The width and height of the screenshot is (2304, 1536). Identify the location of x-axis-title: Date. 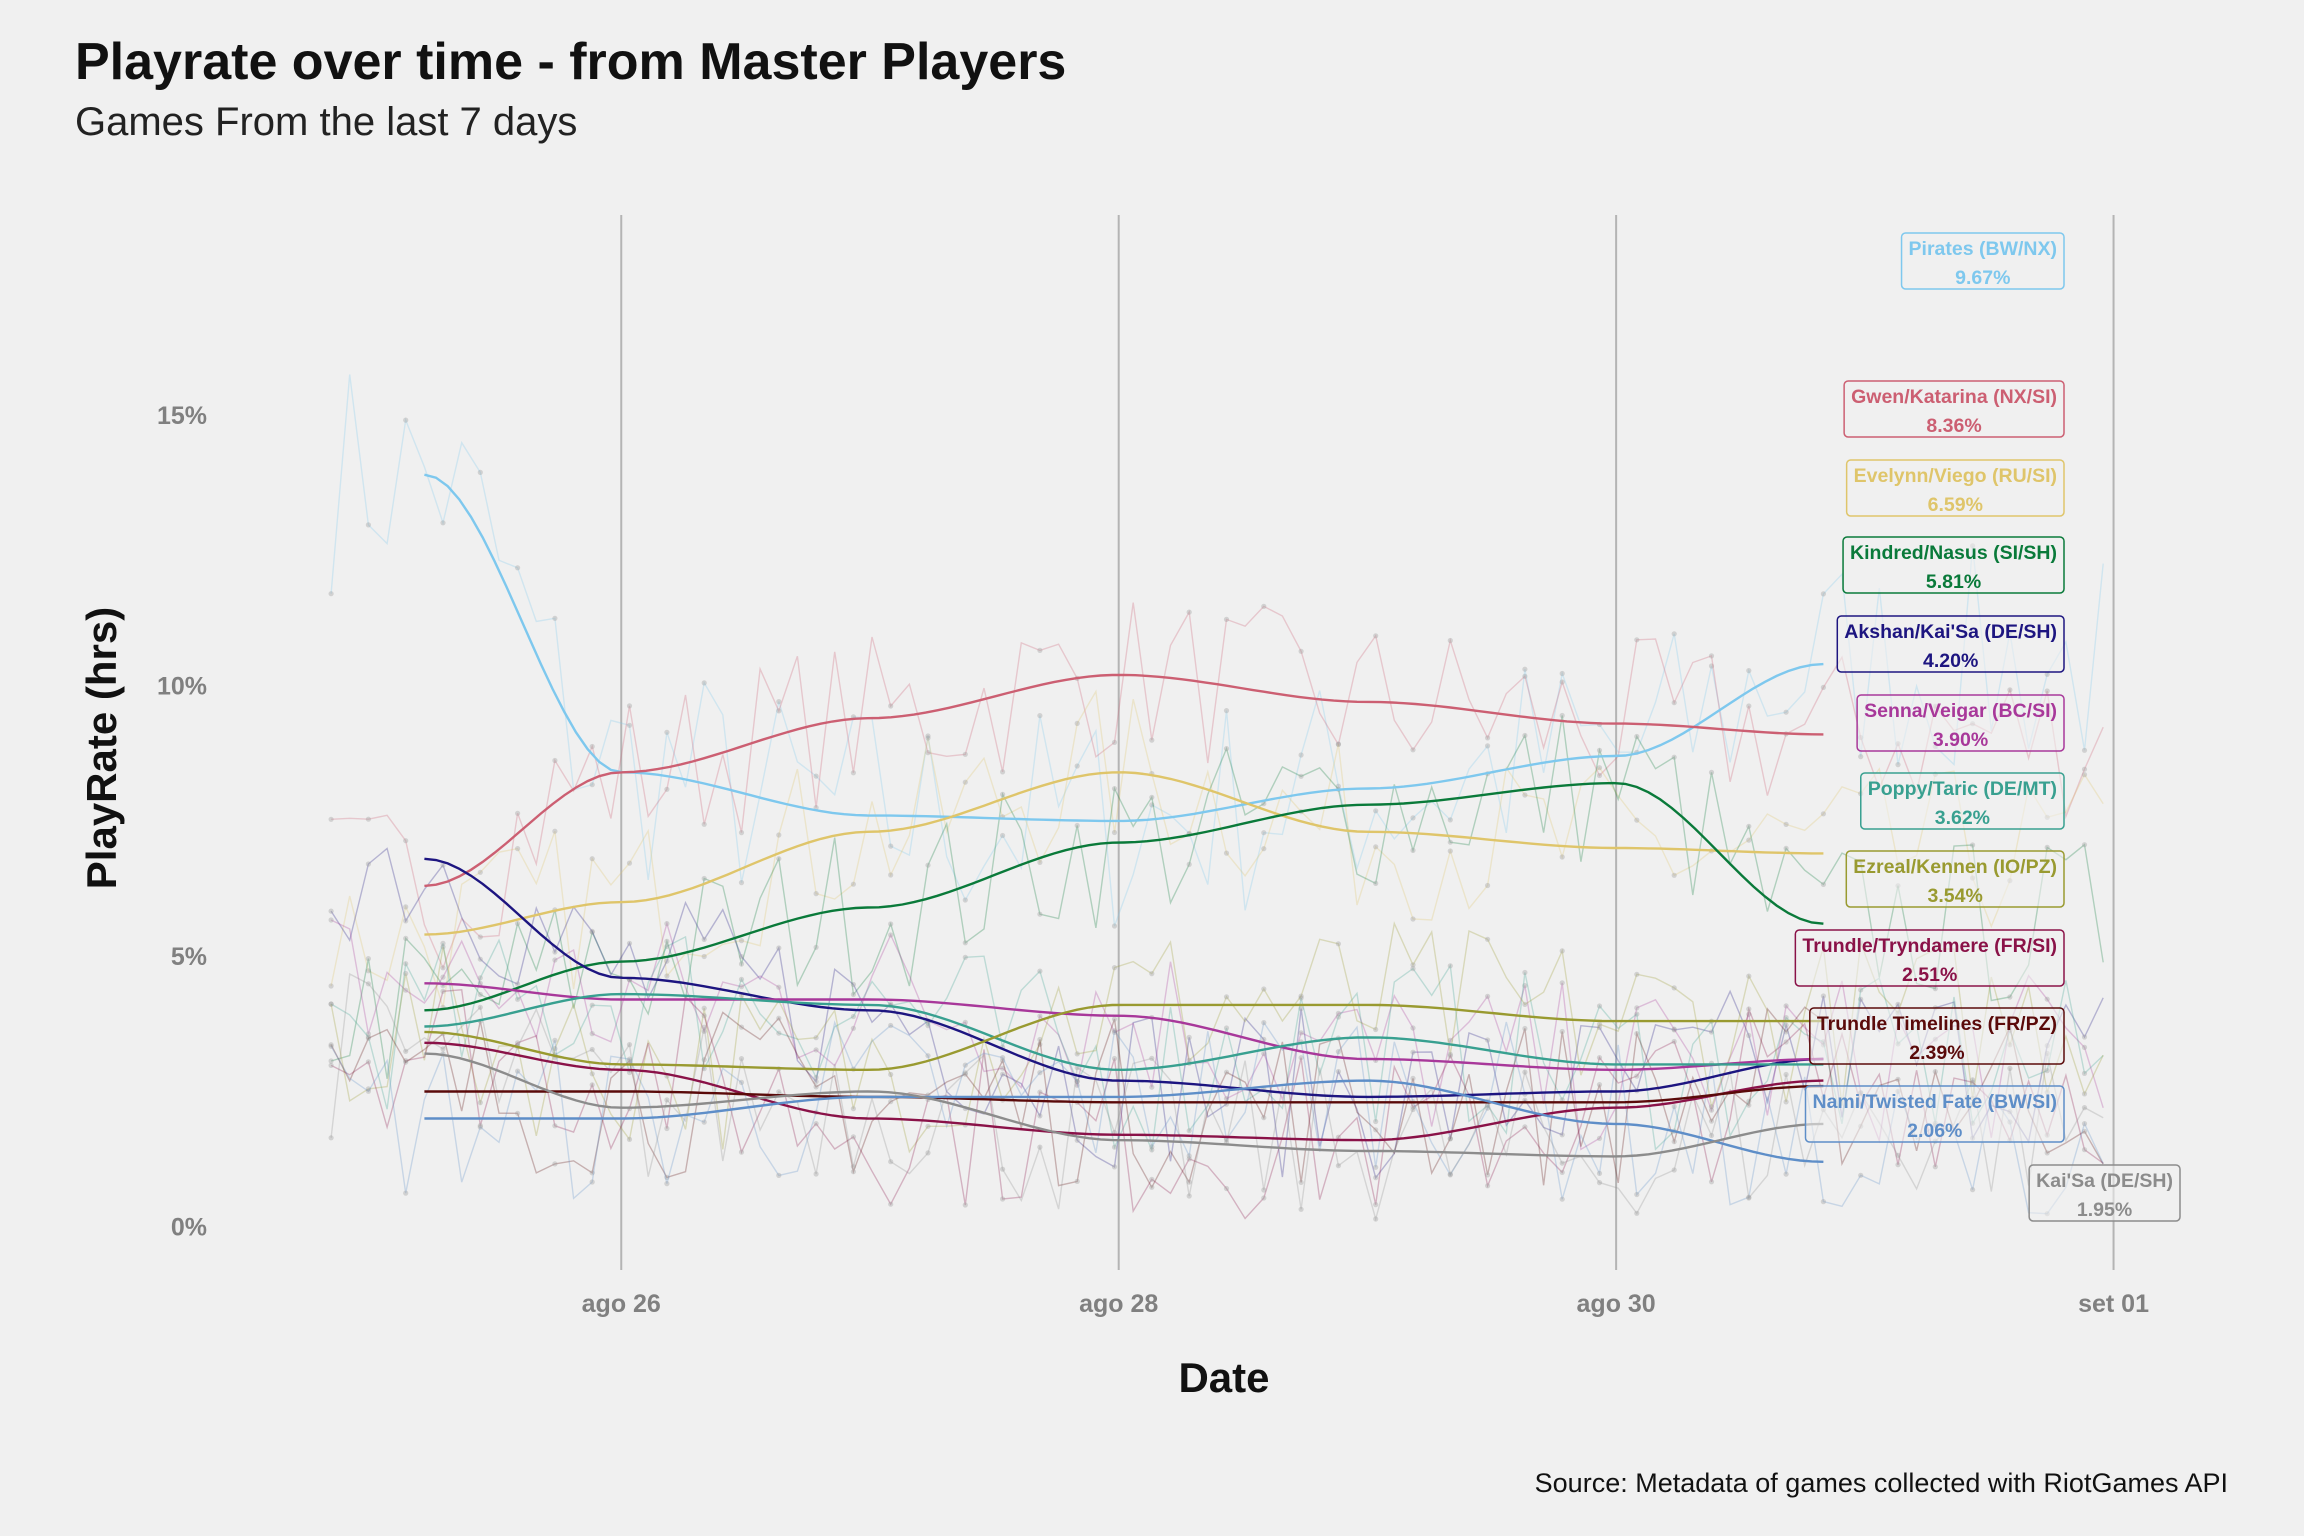
(1223, 1377).